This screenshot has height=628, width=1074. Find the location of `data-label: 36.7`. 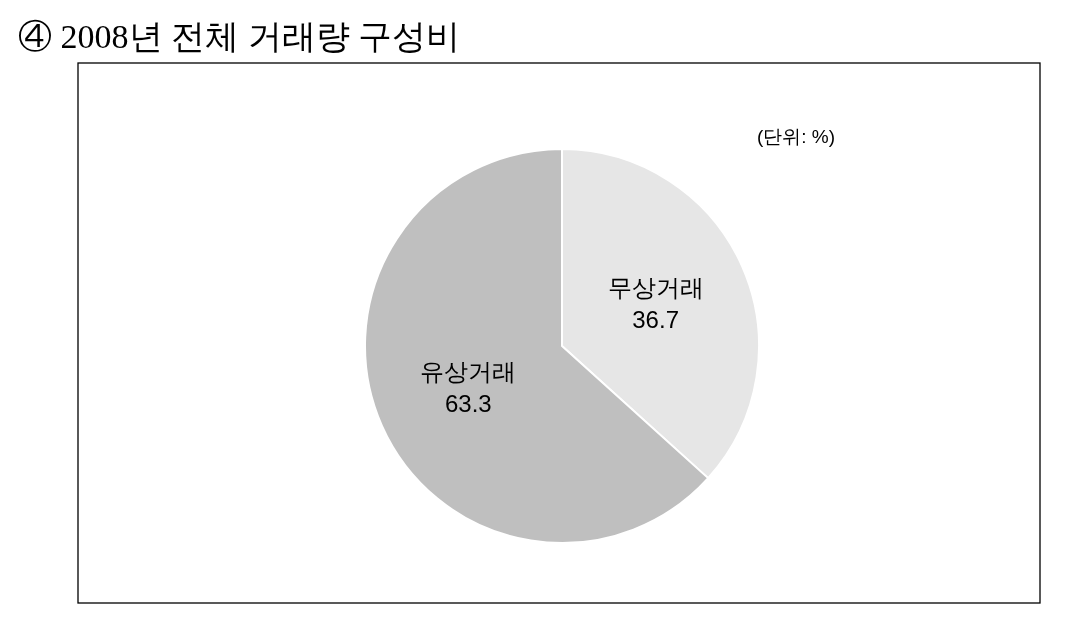

data-label: 36.7 is located at coordinates (655, 320).